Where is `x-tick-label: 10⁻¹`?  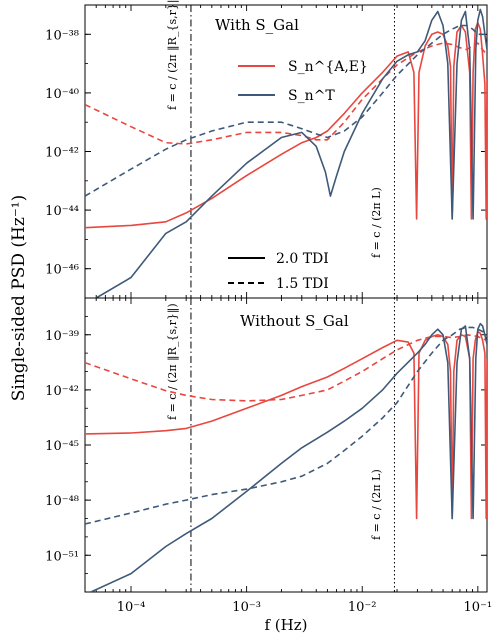
x-tick-label: 10⁻¹ is located at coordinates (478, 607).